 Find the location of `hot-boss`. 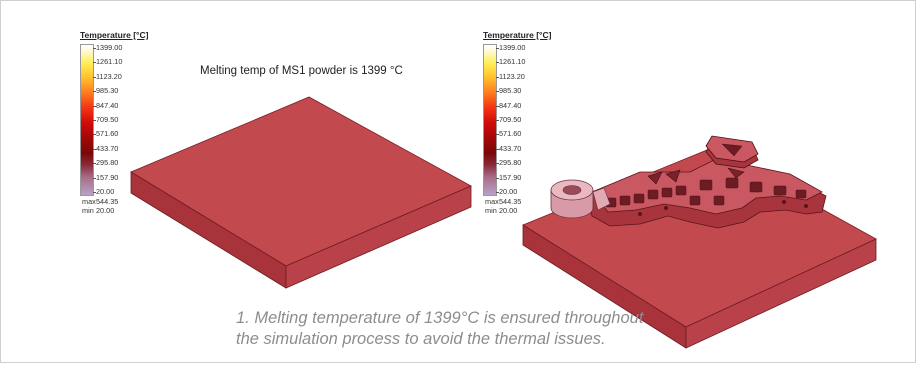

hot-boss is located at coordinates (580, 199).